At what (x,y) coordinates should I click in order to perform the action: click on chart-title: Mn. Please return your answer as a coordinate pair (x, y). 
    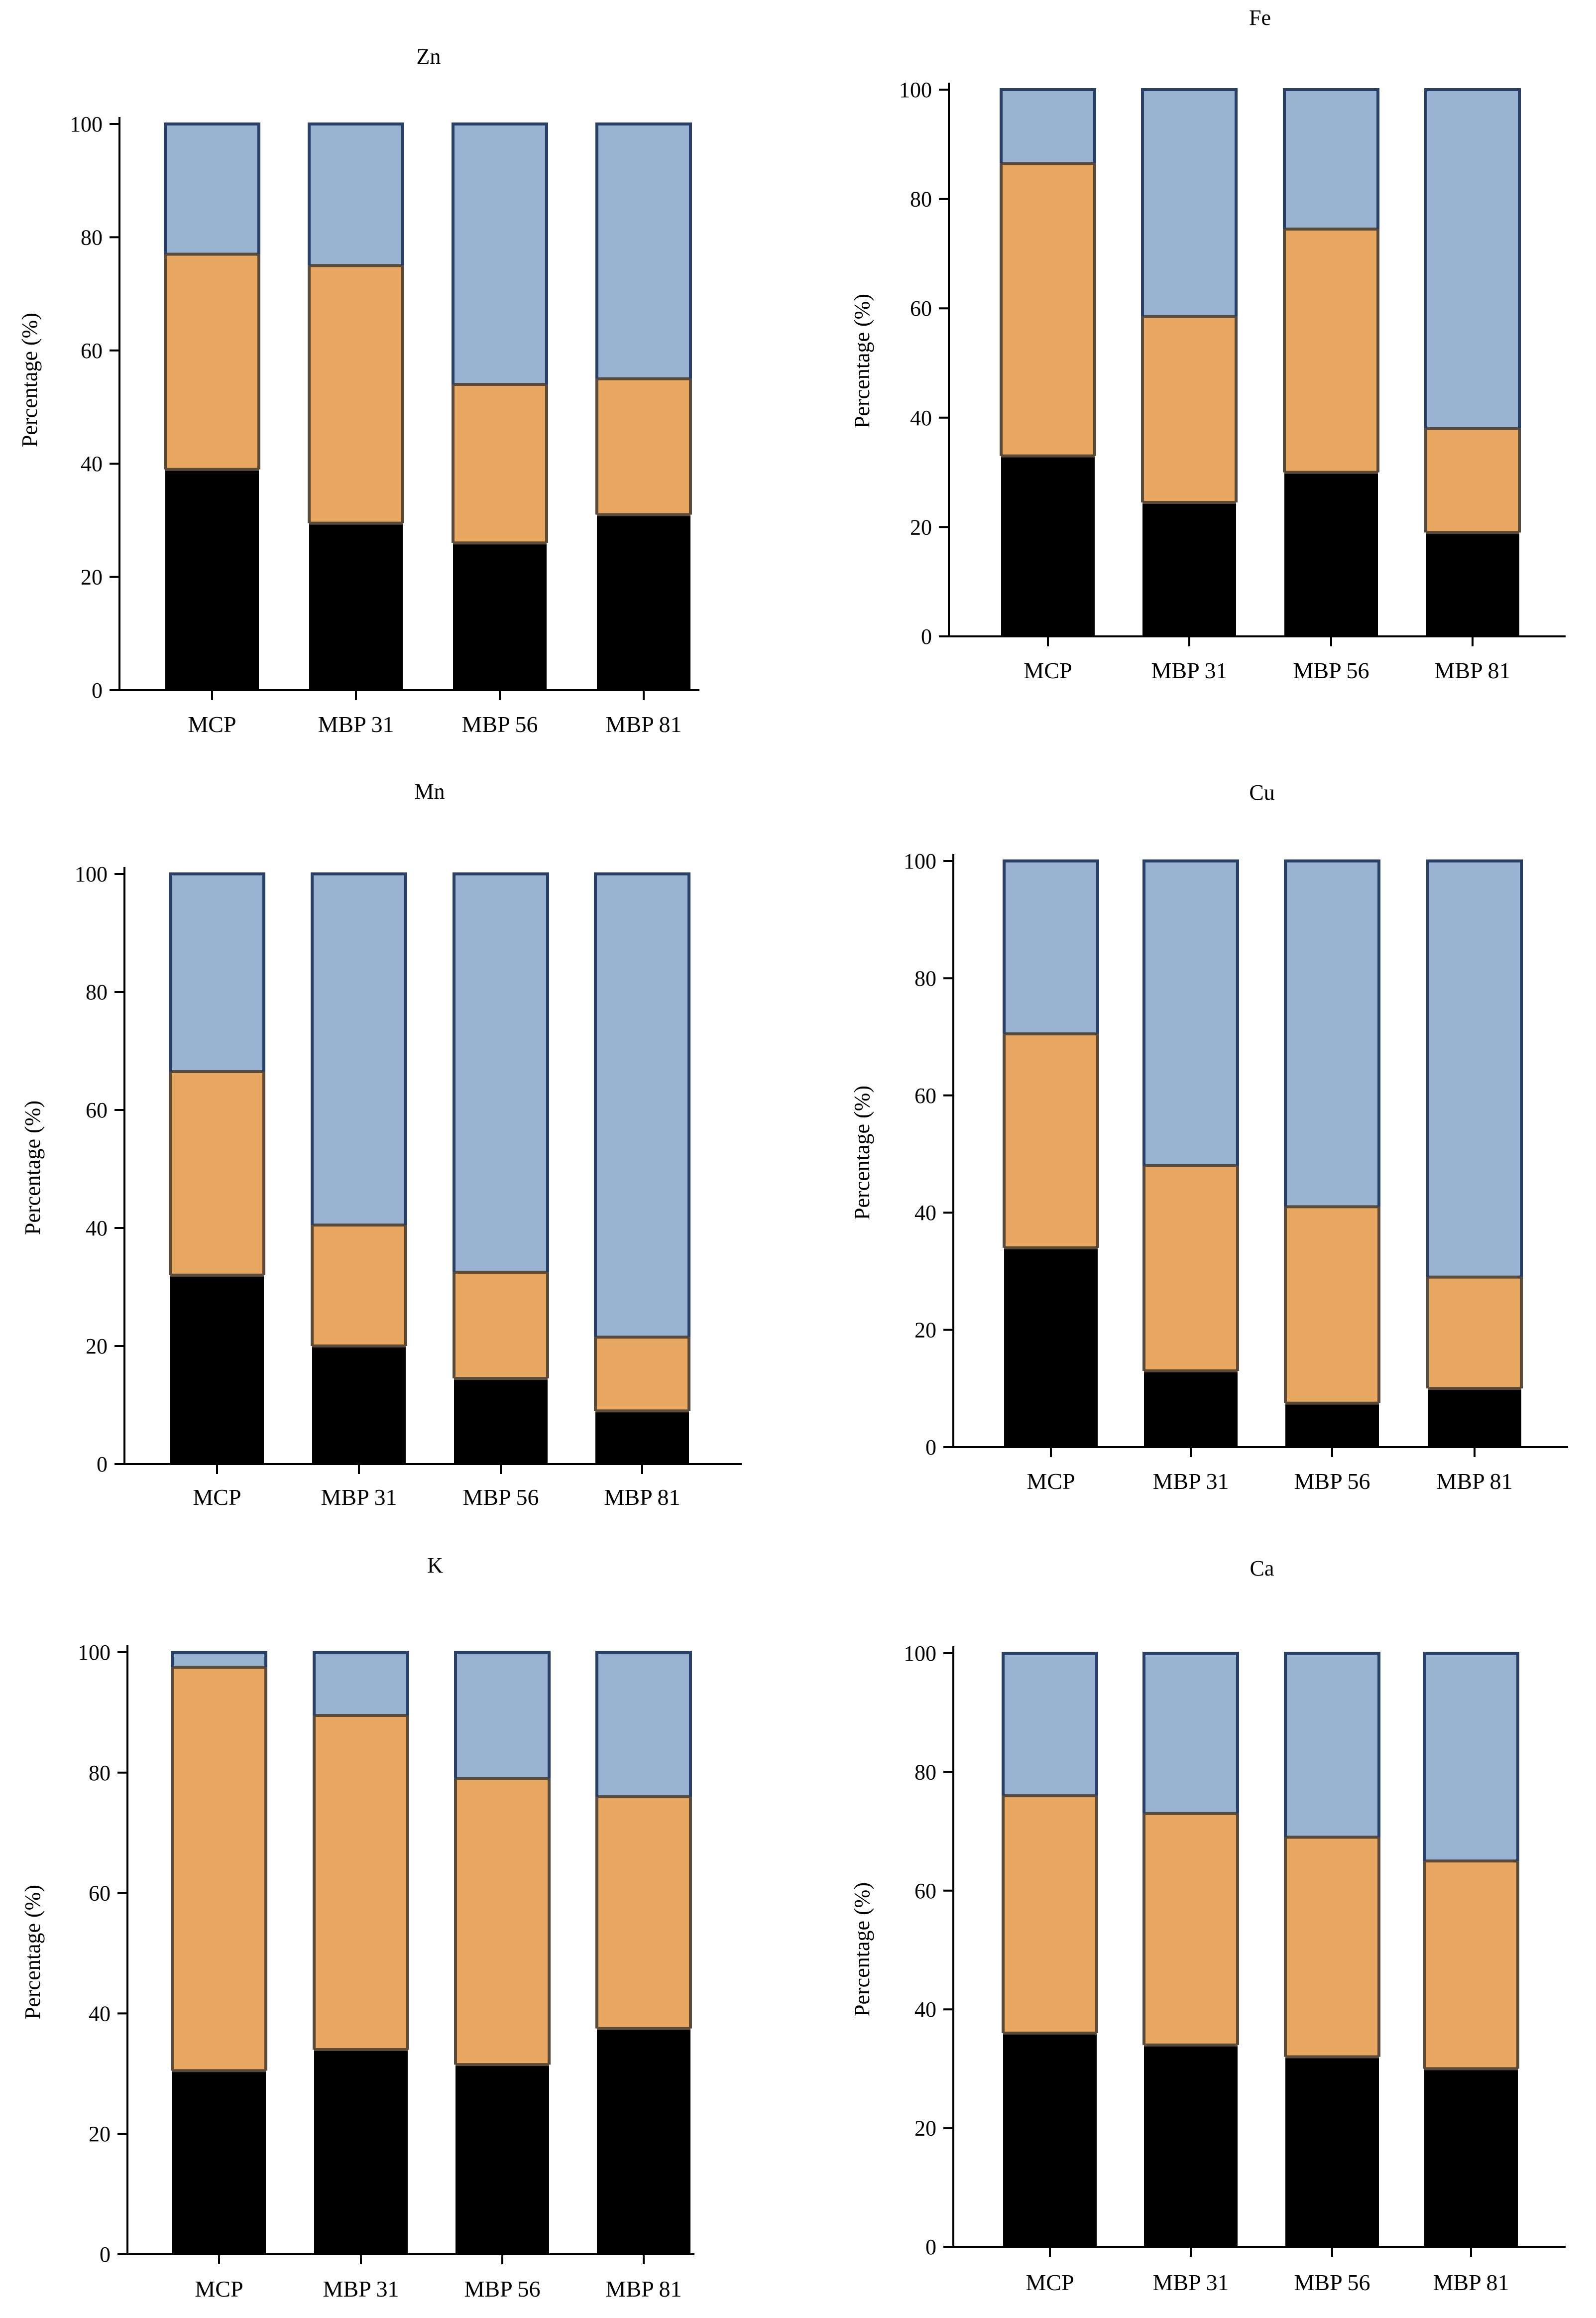
    Looking at the image, I should click on (429, 791).